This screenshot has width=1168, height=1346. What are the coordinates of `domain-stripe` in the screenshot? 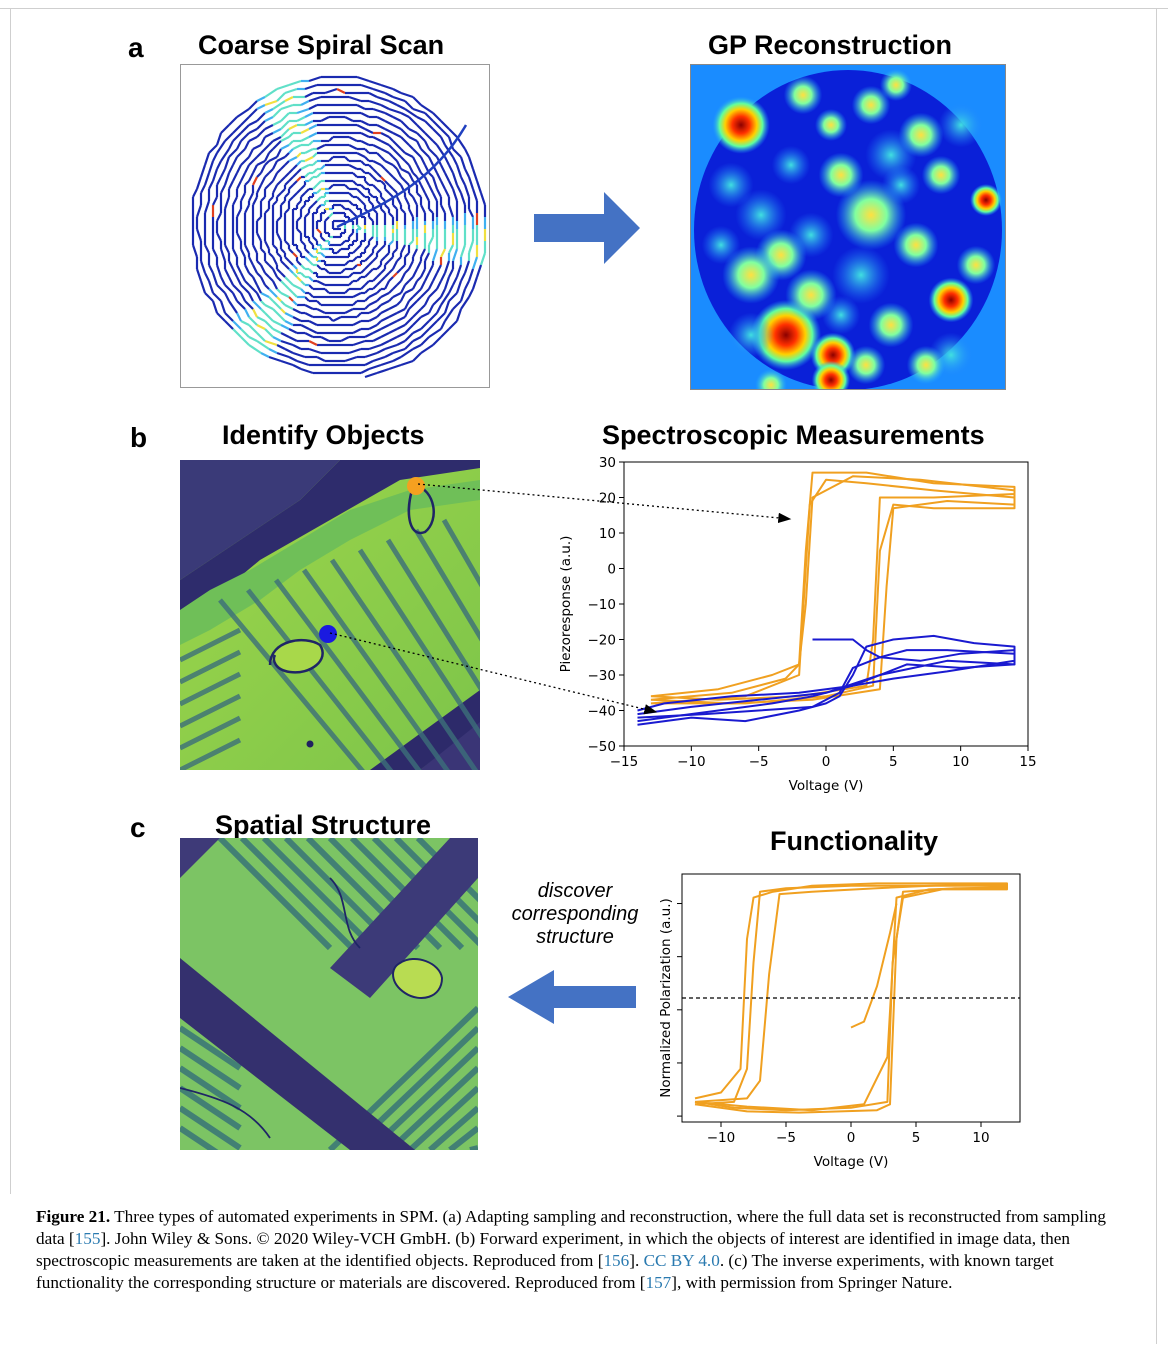 It's located at (211, 667).